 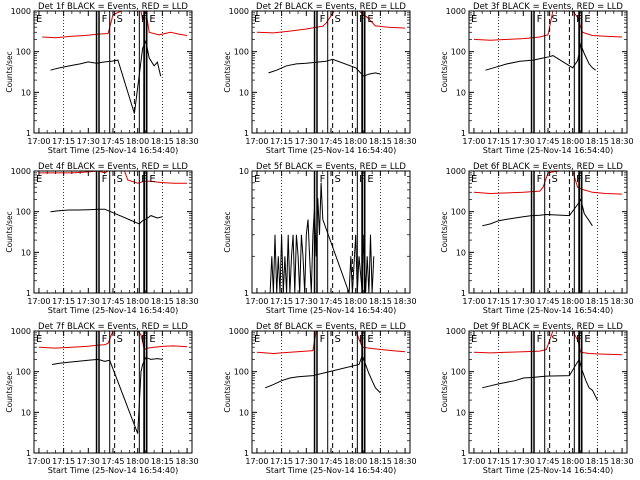 What do you see at coordinates (331, 327) in the screenshot?
I see `panel-title: Det 8f BLACK = Events, RED = LLD` at bounding box center [331, 327].